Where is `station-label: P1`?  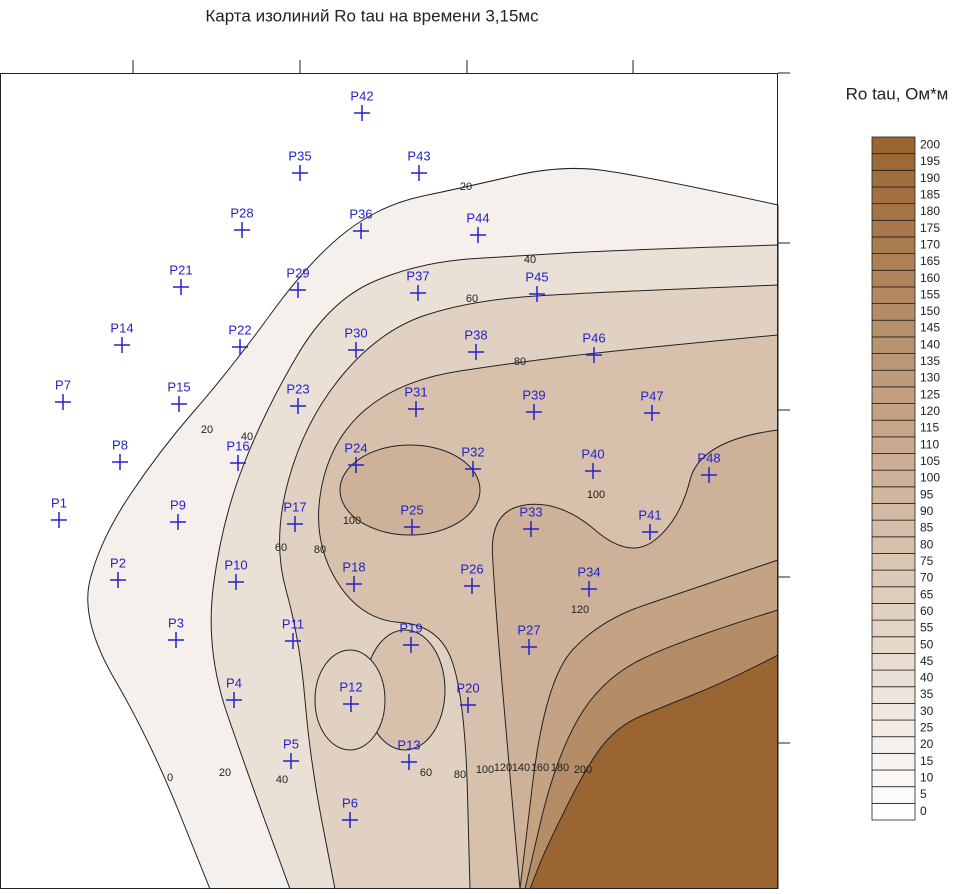 station-label: P1 is located at coordinates (59, 502).